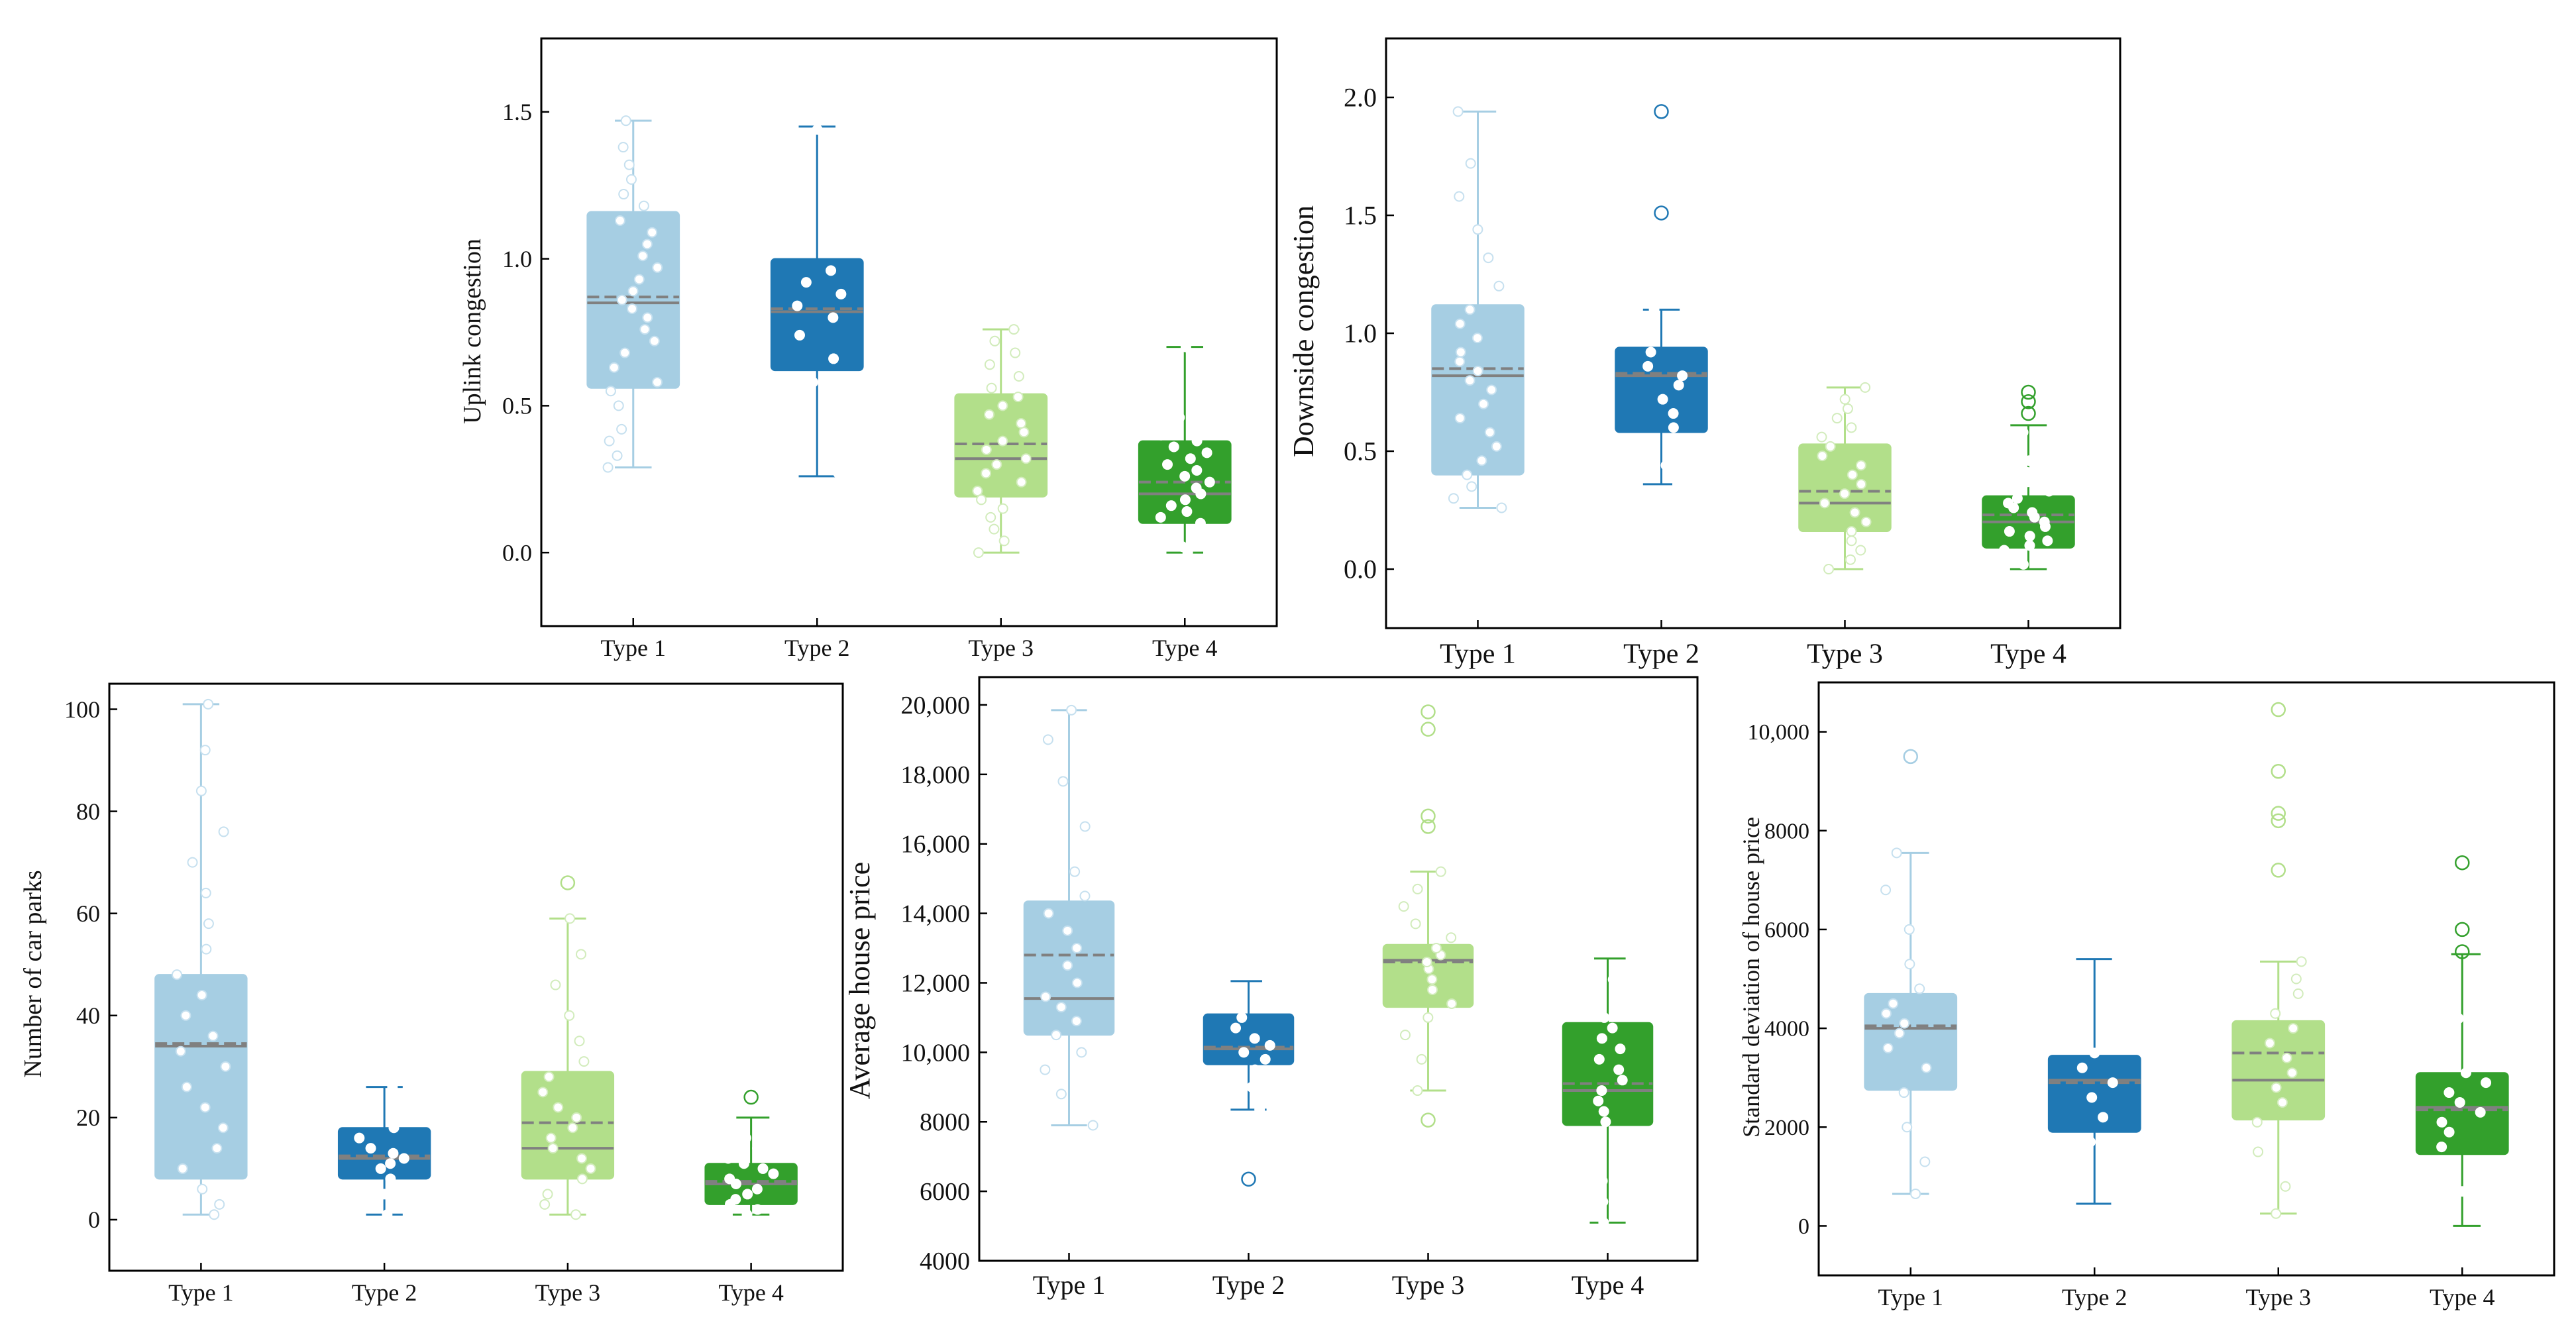  Describe the element at coordinates (33, 973) in the screenshot. I see `carparks-ylabel: Number of car parks` at that location.